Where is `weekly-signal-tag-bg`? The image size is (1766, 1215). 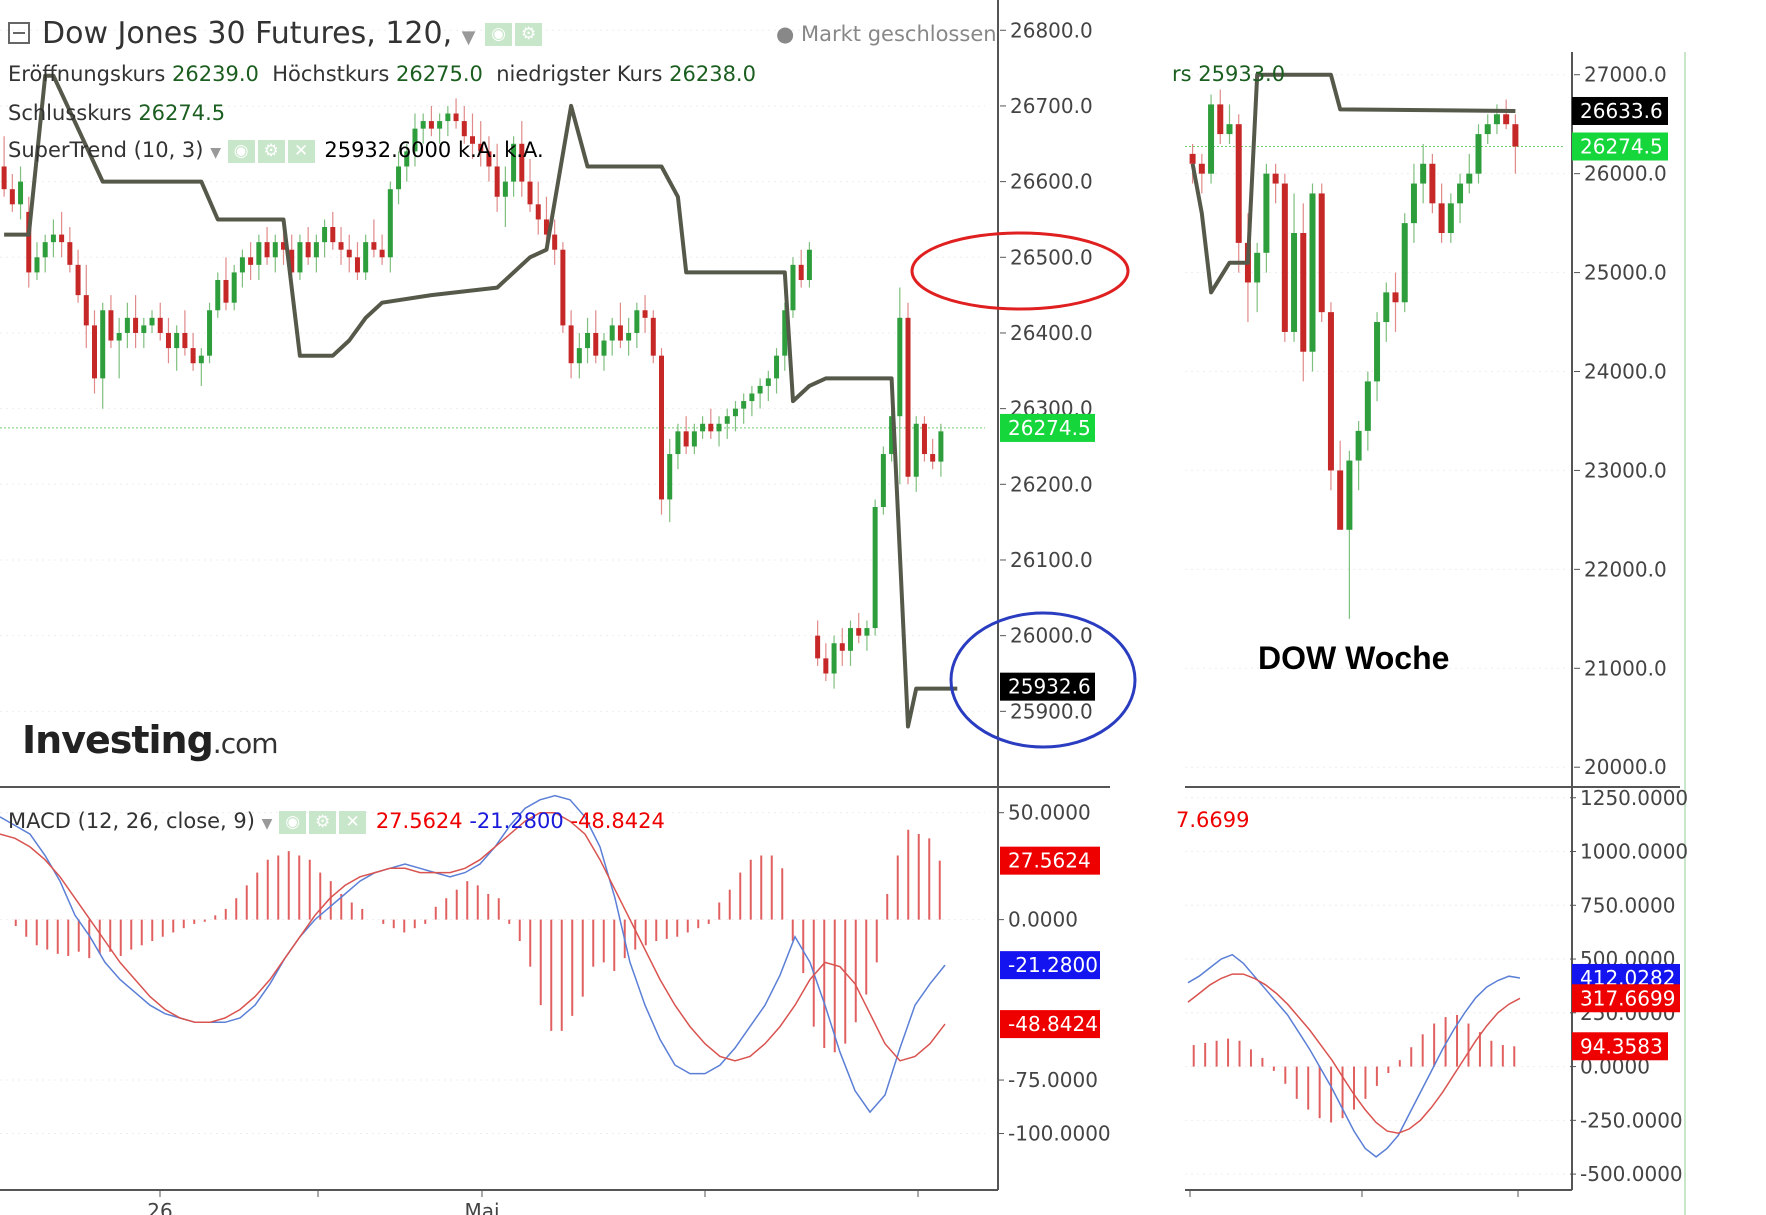
weekly-signal-tag-bg is located at coordinates (1626, 998).